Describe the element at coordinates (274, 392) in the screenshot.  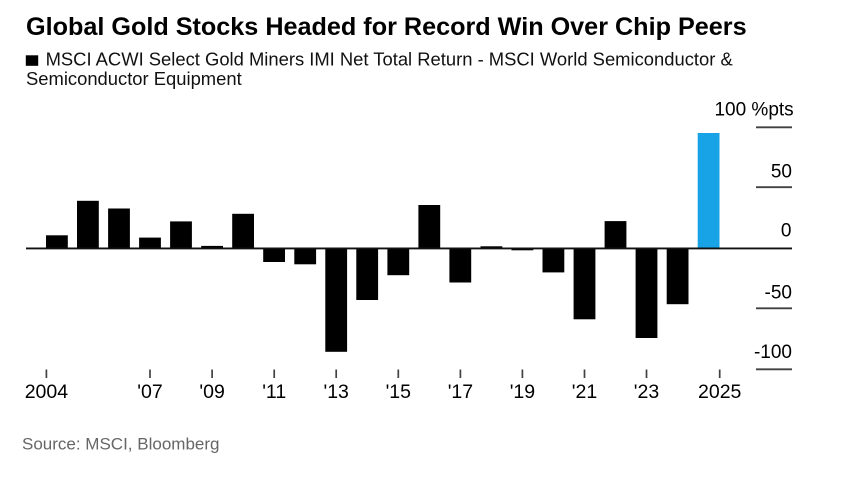
I see `svg-text: '11` at that location.